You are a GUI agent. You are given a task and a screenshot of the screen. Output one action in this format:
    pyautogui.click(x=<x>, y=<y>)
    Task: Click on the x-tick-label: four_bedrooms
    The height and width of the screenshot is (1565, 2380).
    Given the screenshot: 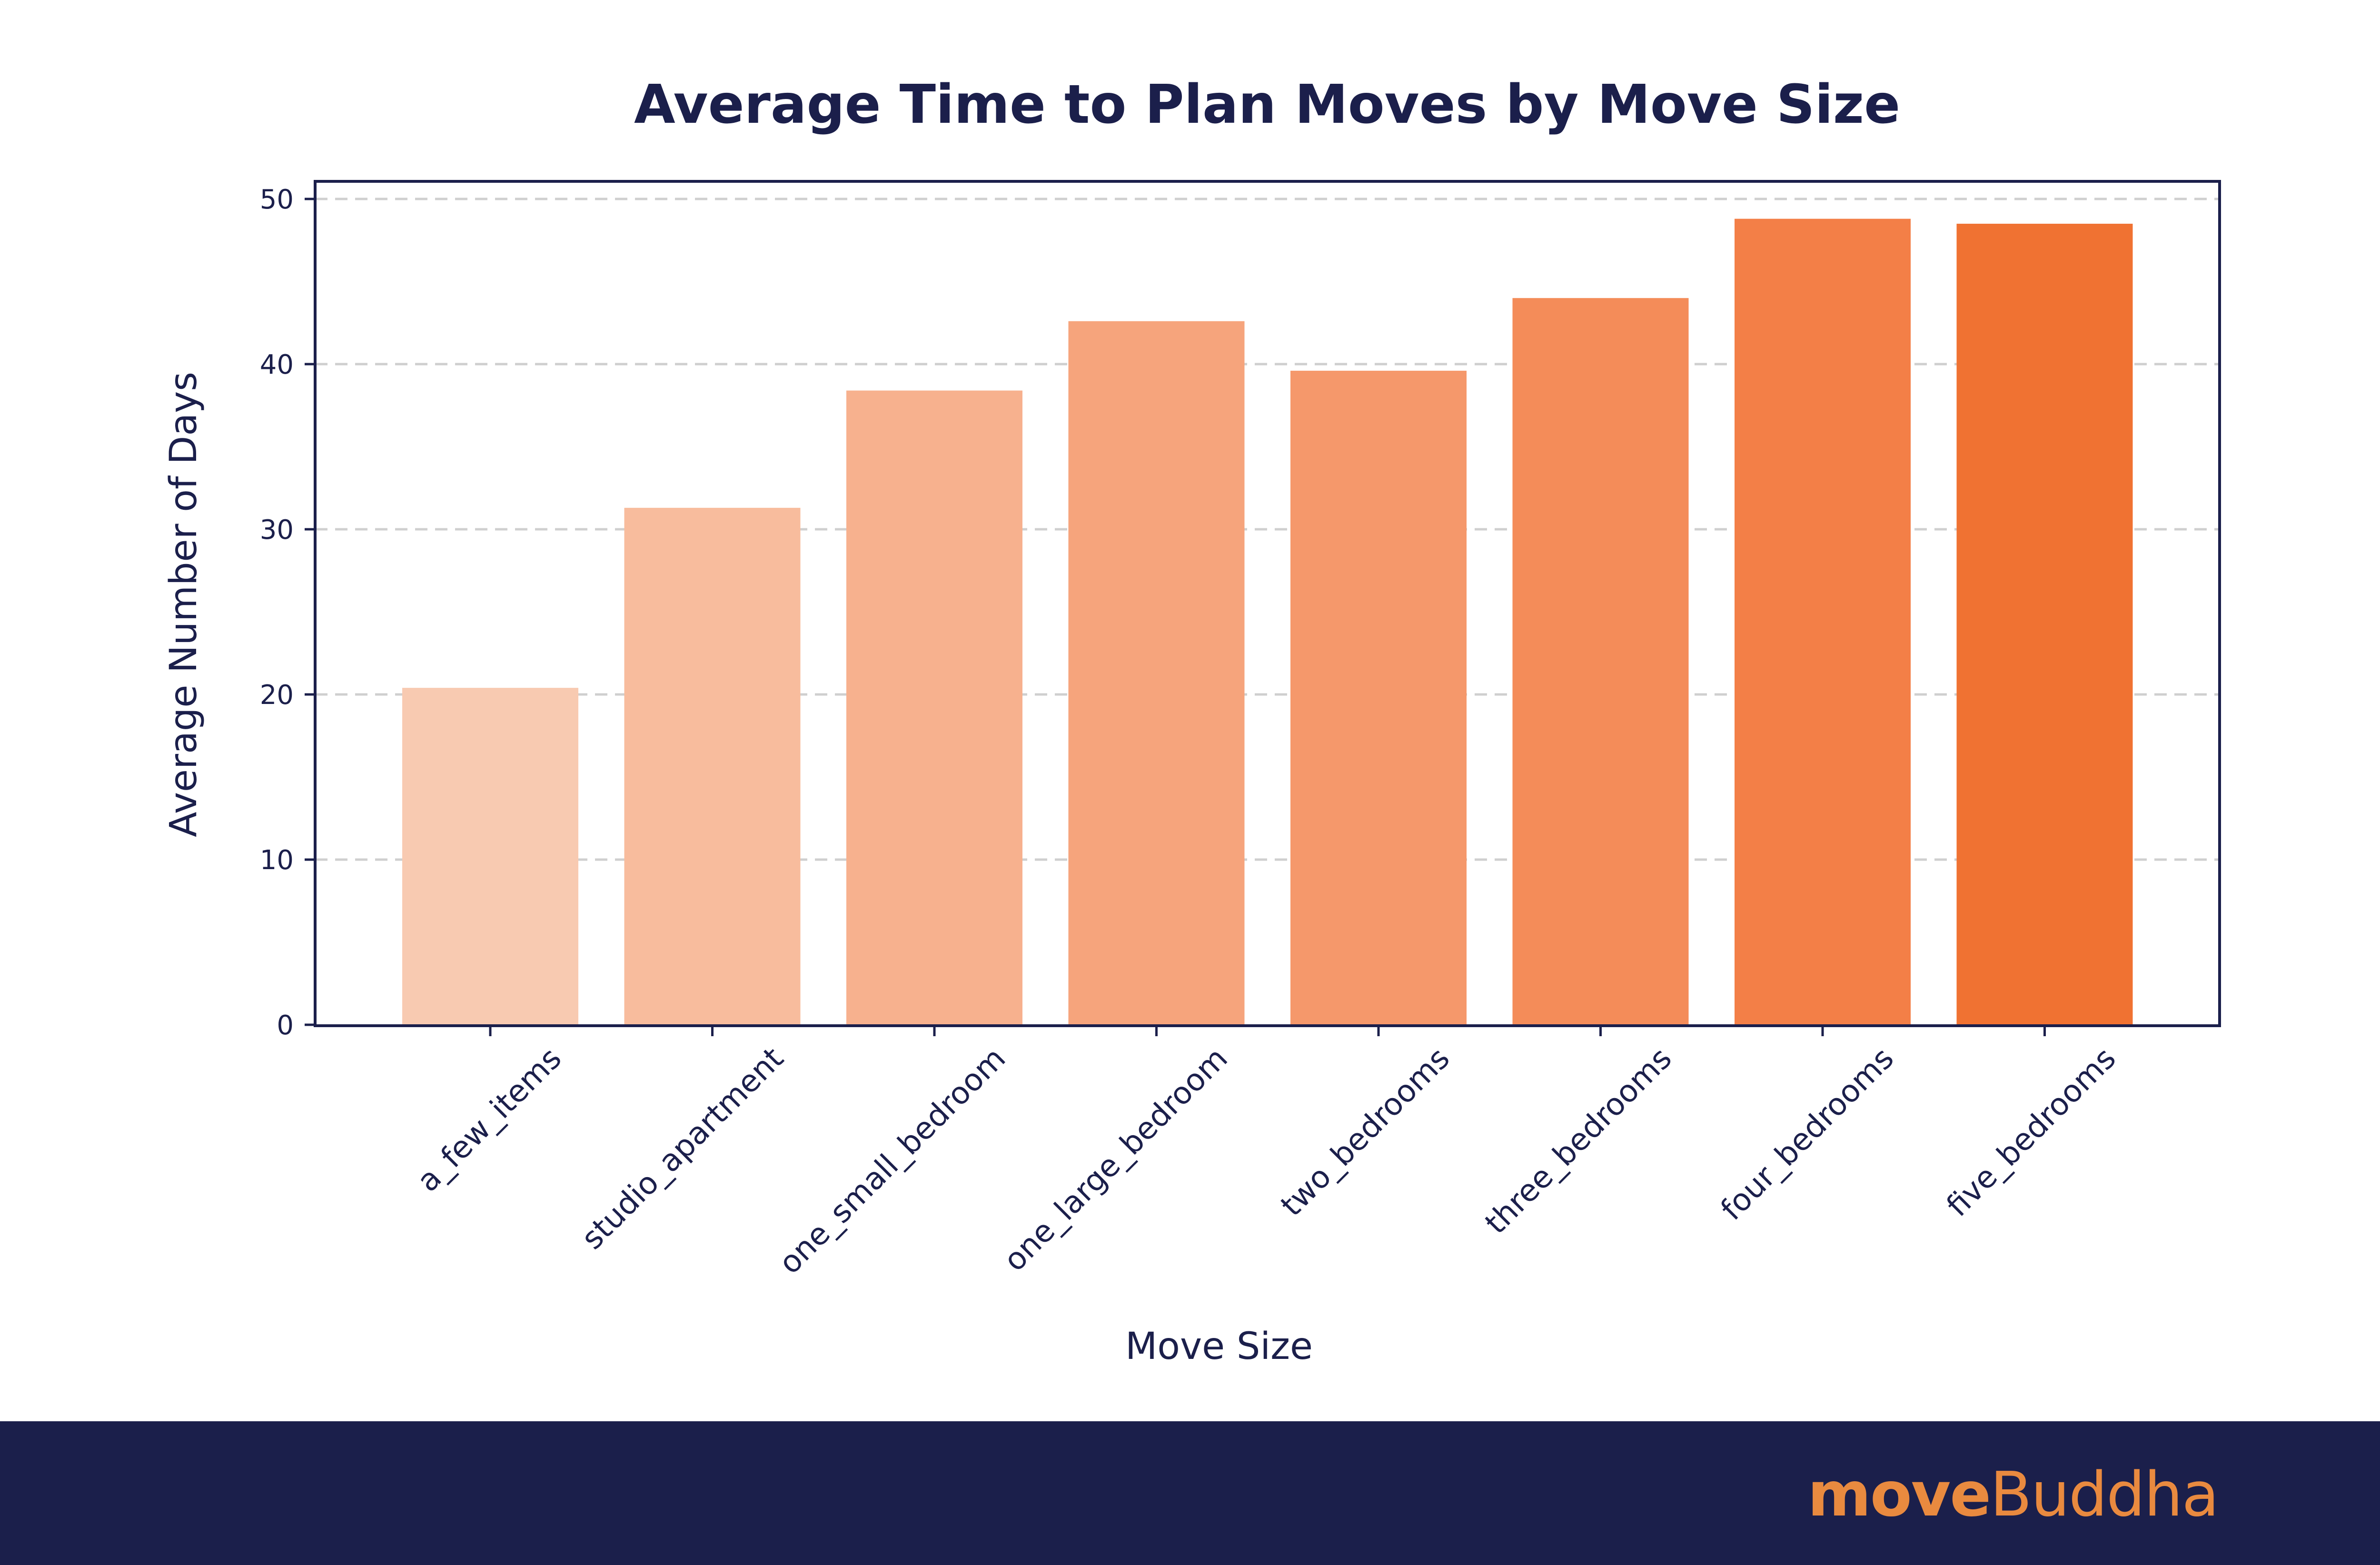 What is the action you would take?
    pyautogui.click(x=1807, y=1134)
    